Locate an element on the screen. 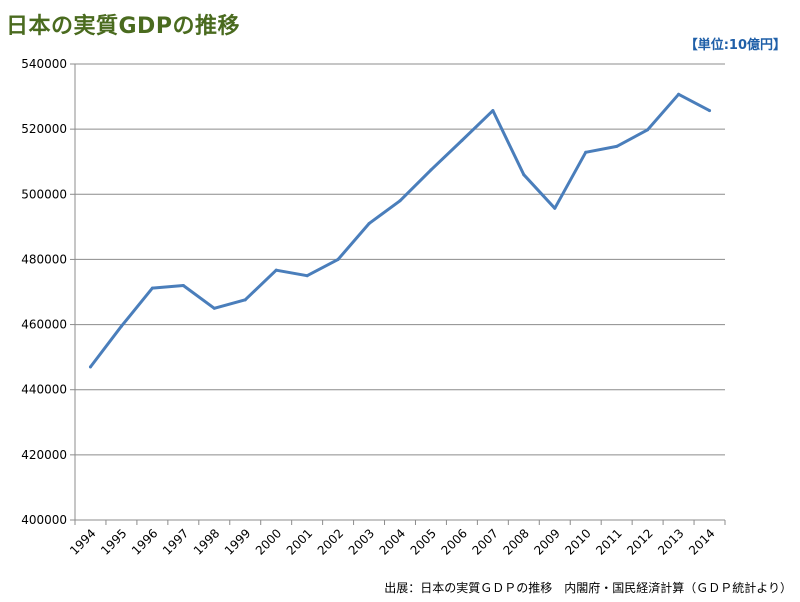  x-tick-label: 1999 is located at coordinates (237, 541).